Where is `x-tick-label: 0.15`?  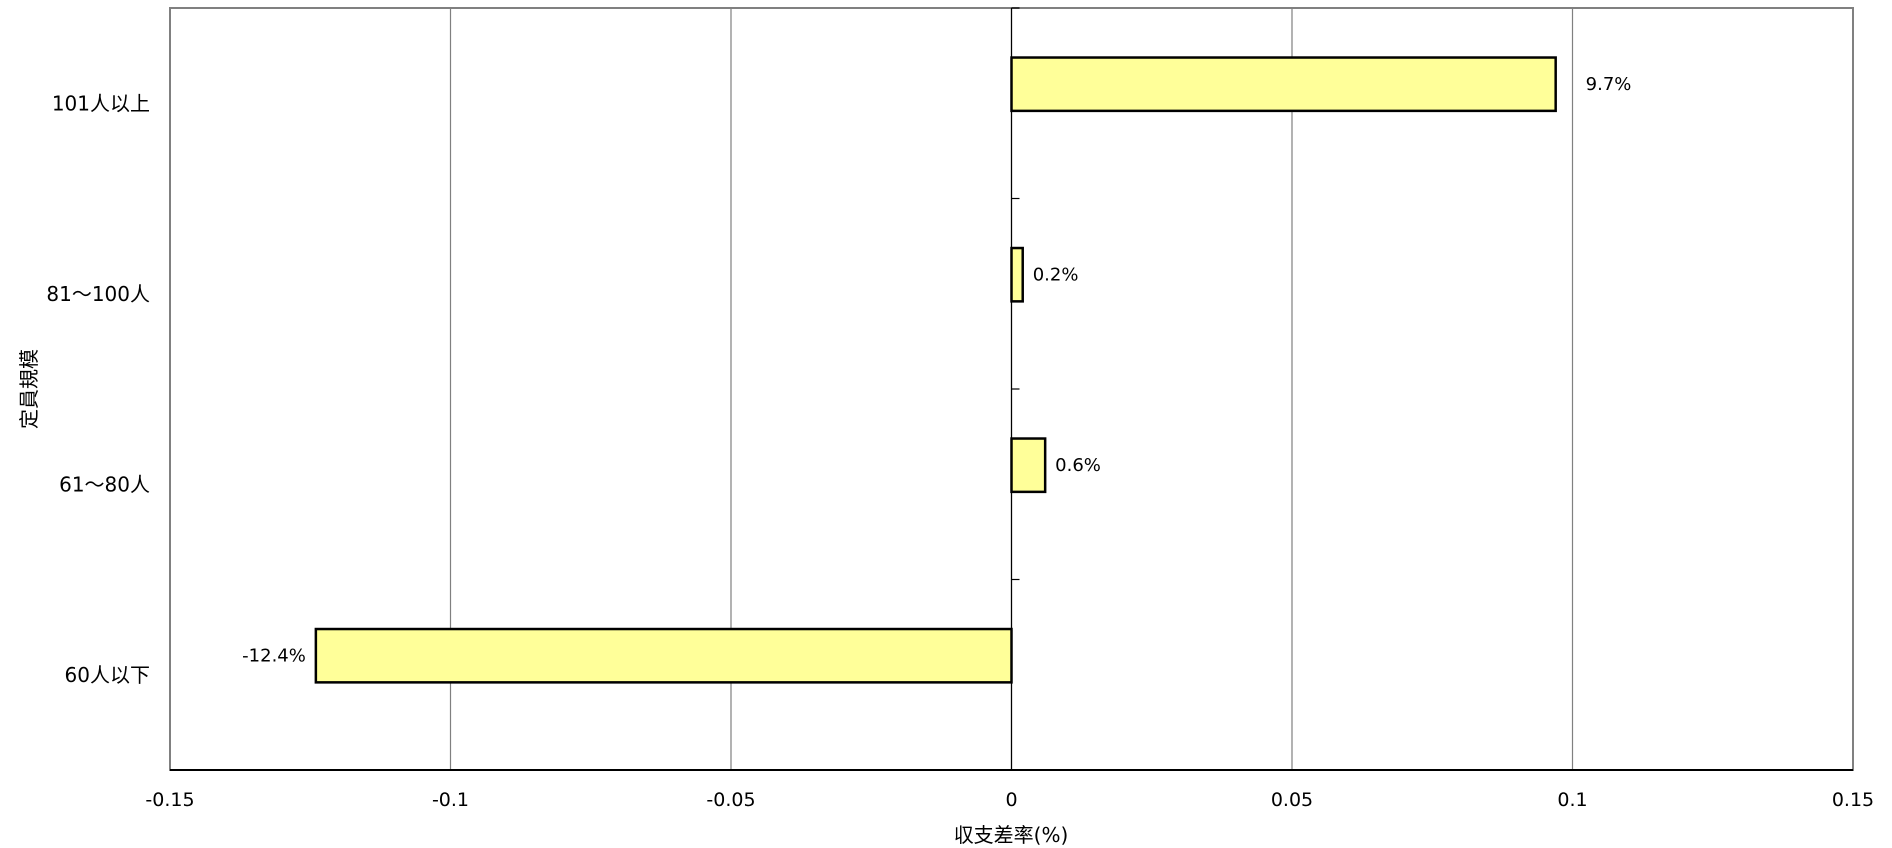
x-tick-label: 0.15 is located at coordinates (1853, 800).